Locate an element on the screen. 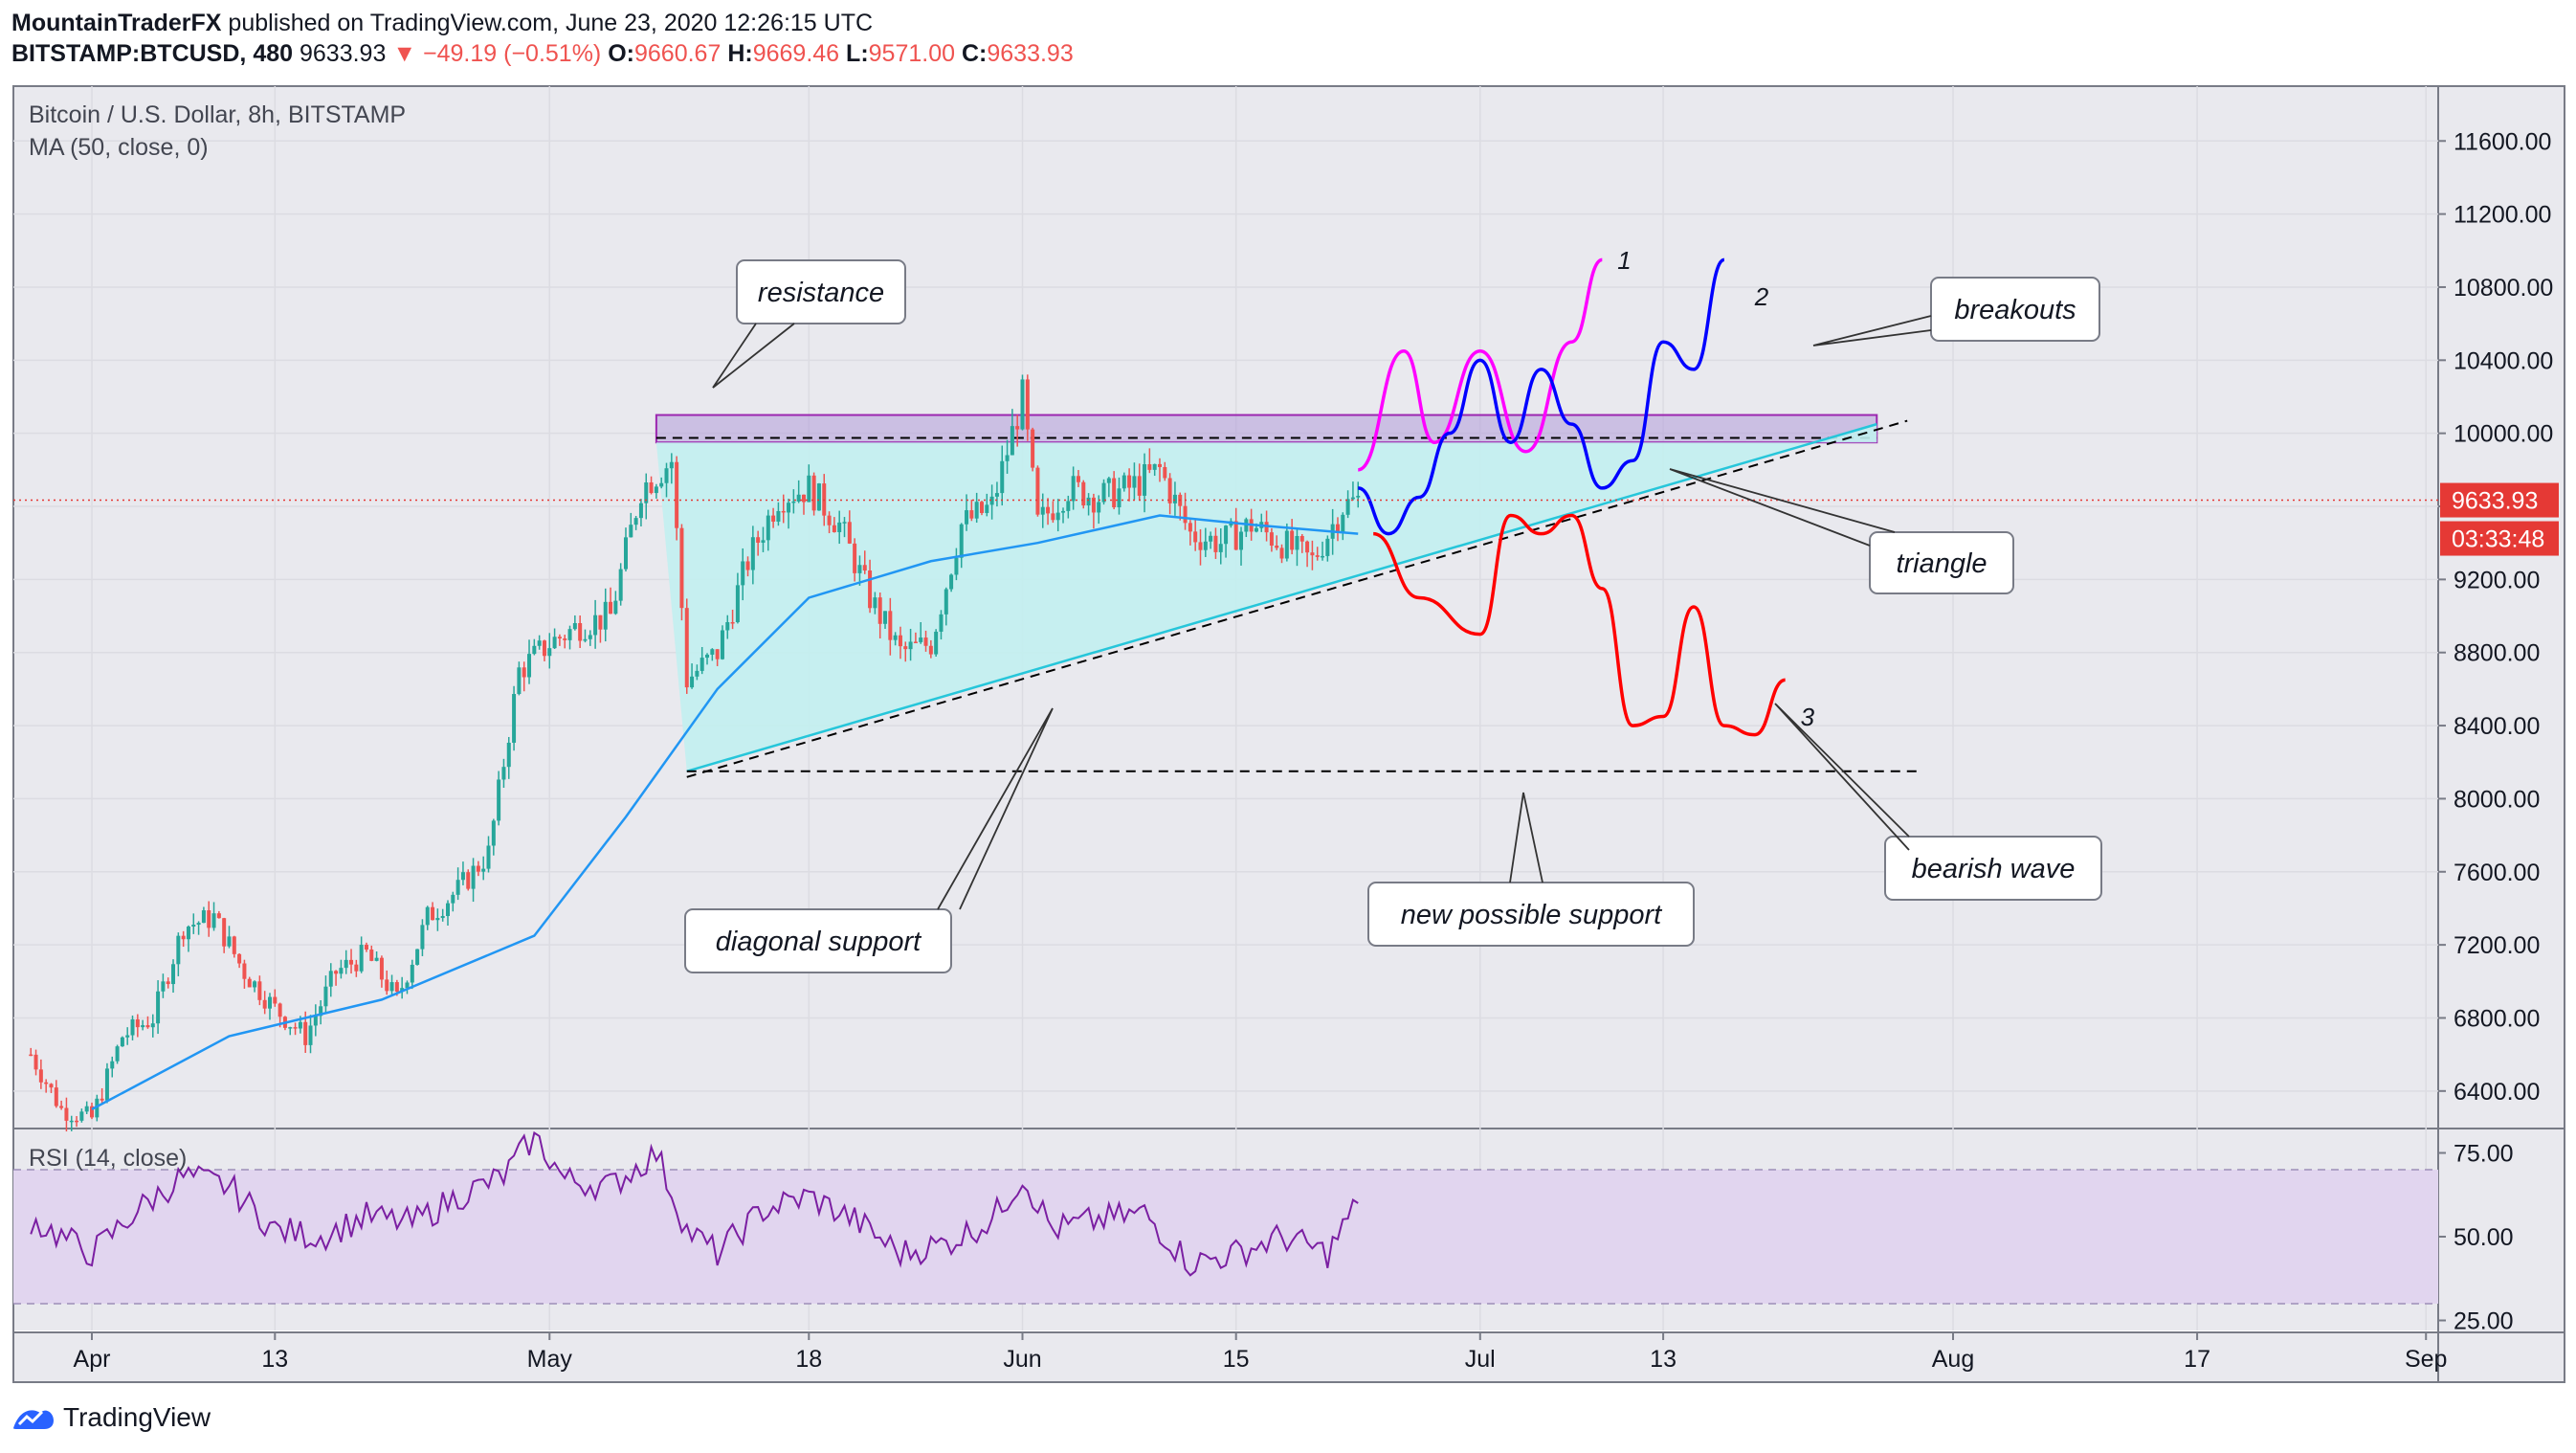 This screenshot has height=1453, width=2576. time-axis-background is located at coordinates (1225, 1357).